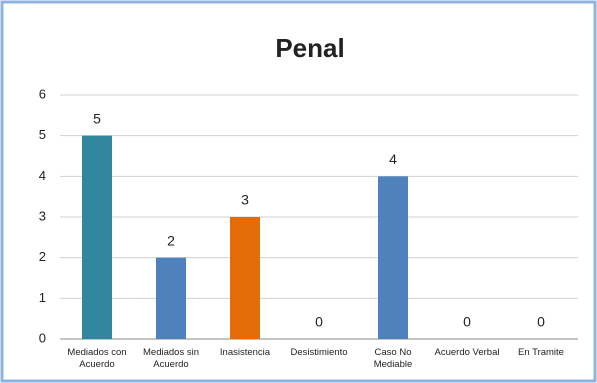  Describe the element at coordinates (245, 200) in the screenshot. I see `data-label: 3` at that location.